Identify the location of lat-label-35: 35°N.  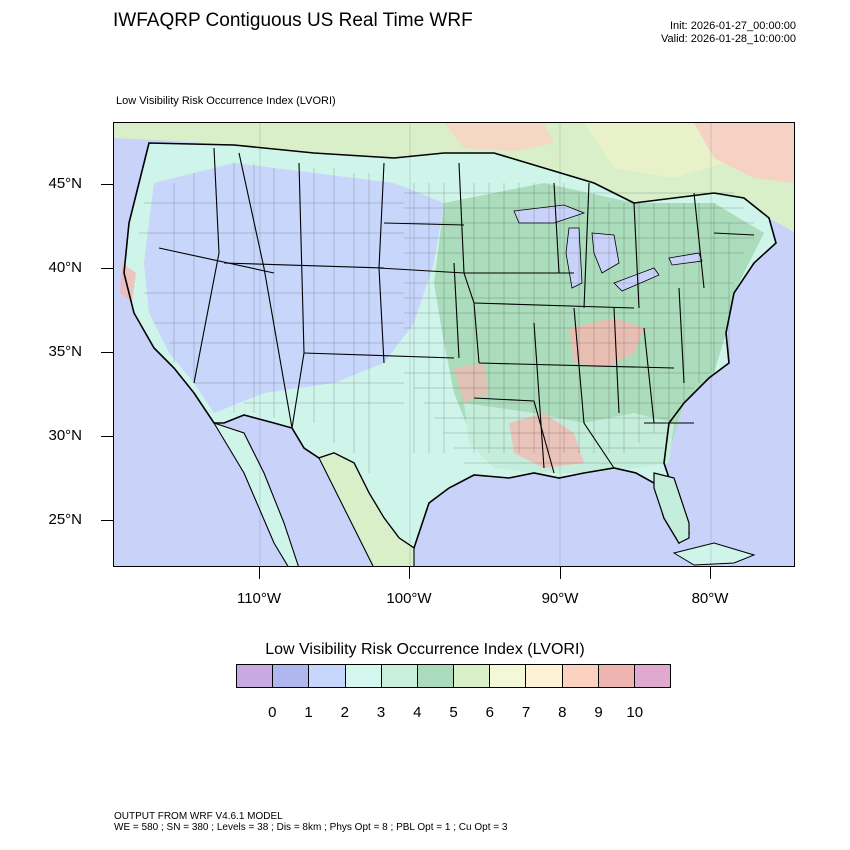
(65, 351).